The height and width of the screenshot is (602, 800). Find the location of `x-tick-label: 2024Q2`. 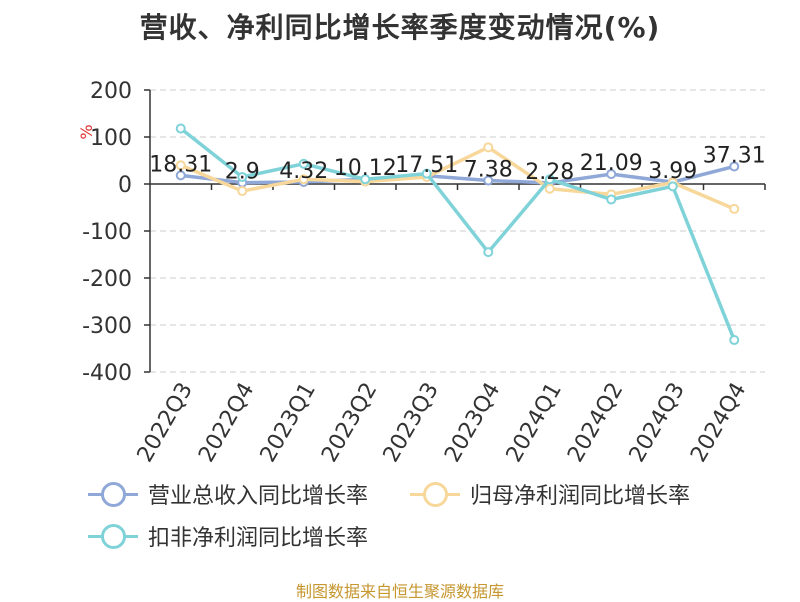

x-tick-label: 2024Q2 is located at coordinates (595, 423).